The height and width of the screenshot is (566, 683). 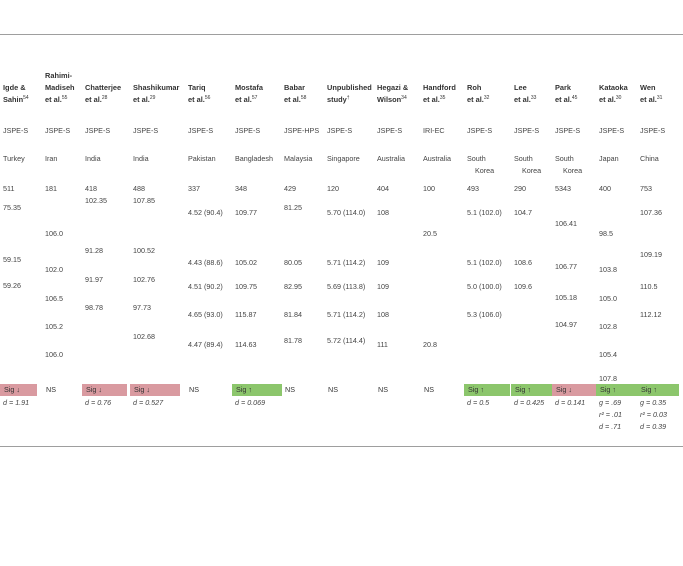 What do you see at coordinates (404, 98) in the screenshot?
I see `header-reference: 34` at bounding box center [404, 98].